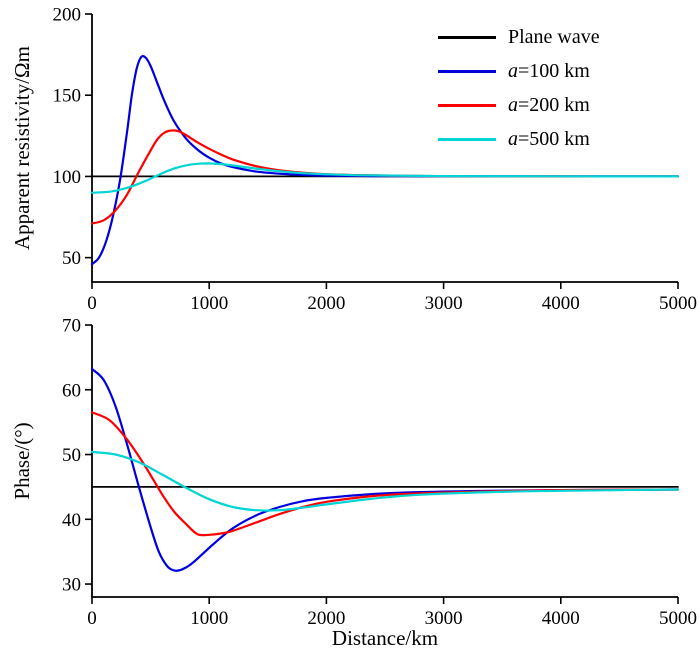  Describe the element at coordinates (549, 70) in the screenshot. I see `legend-label: a=100 km` at that location.